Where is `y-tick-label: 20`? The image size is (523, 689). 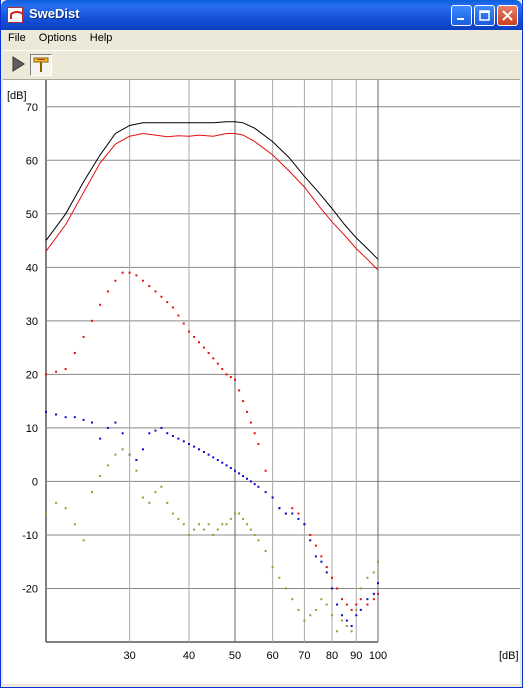 y-tick-label: 20 is located at coordinates (32, 375).